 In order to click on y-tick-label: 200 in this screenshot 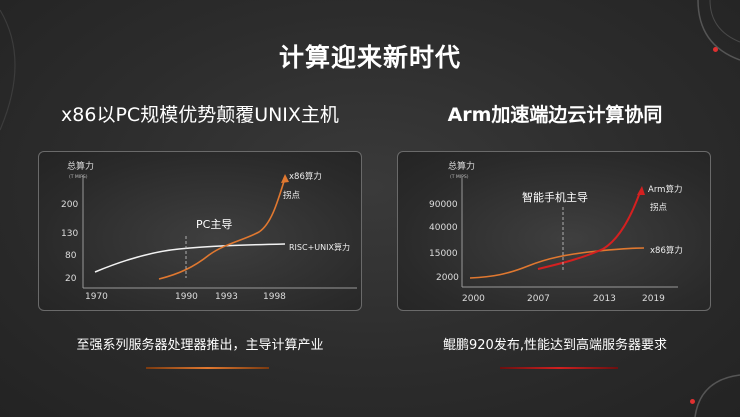, I will do `click(69, 205)`.